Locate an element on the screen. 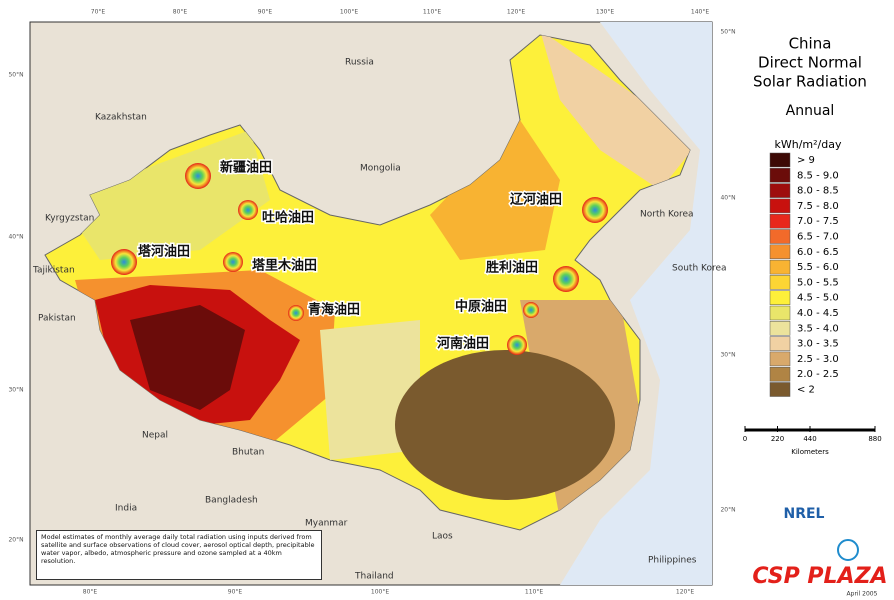 The width and height of the screenshot is (894, 600). country-label: Philippines is located at coordinates (672, 561).